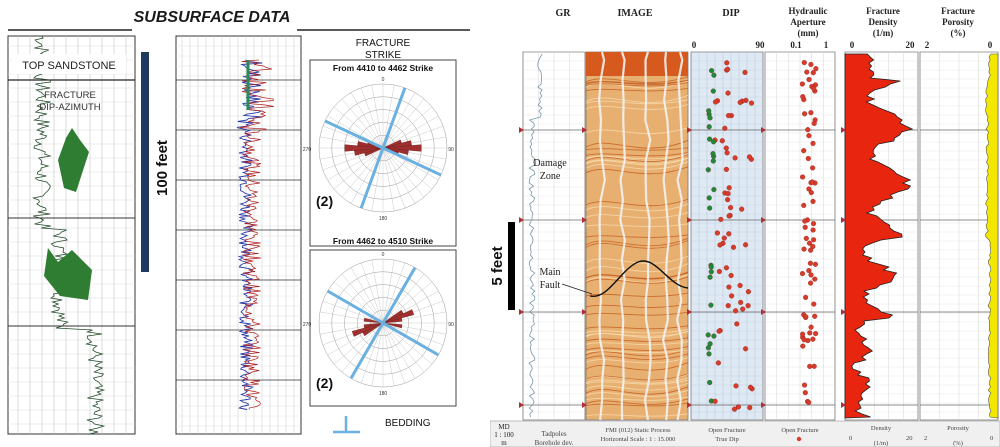 The width and height of the screenshot is (1000, 447). Describe the element at coordinates (730, 13) in the screenshot. I see `header-dip: DIP` at that location.